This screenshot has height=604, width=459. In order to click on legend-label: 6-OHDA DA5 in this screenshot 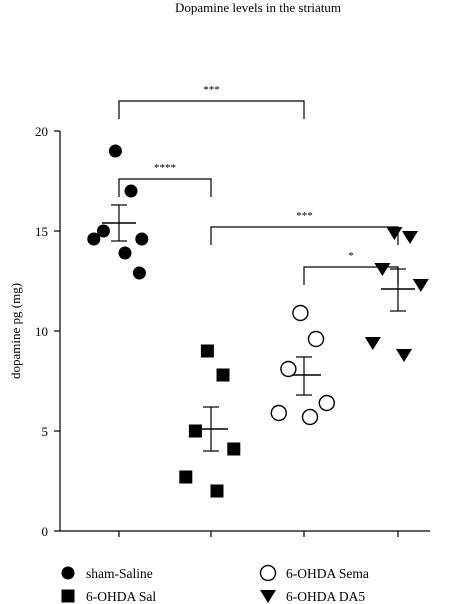, I will do `click(325, 596)`.